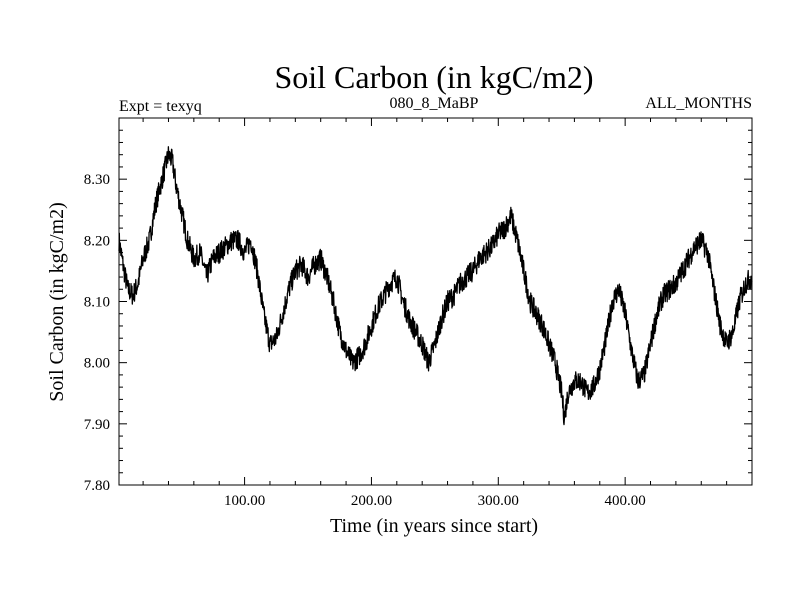 The width and height of the screenshot is (800, 600). What do you see at coordinates (498, 501) in the screenshot?
I see `x-tick-label: 300.00` at bounding box center [498, 501].